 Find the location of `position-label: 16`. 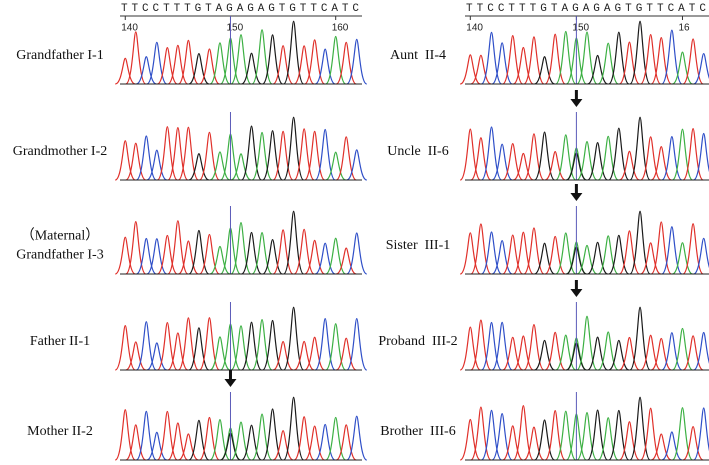

position-label: 16 is located at coordinates (684, 28).